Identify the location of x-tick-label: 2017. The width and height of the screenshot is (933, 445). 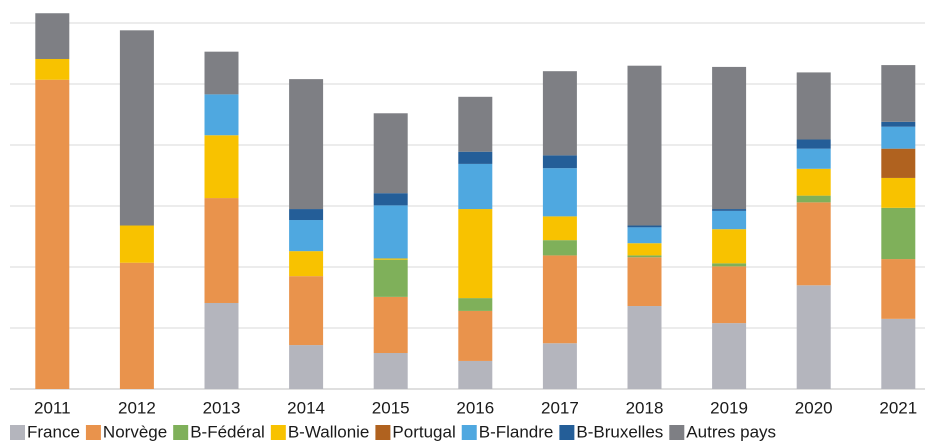
(560, 407).